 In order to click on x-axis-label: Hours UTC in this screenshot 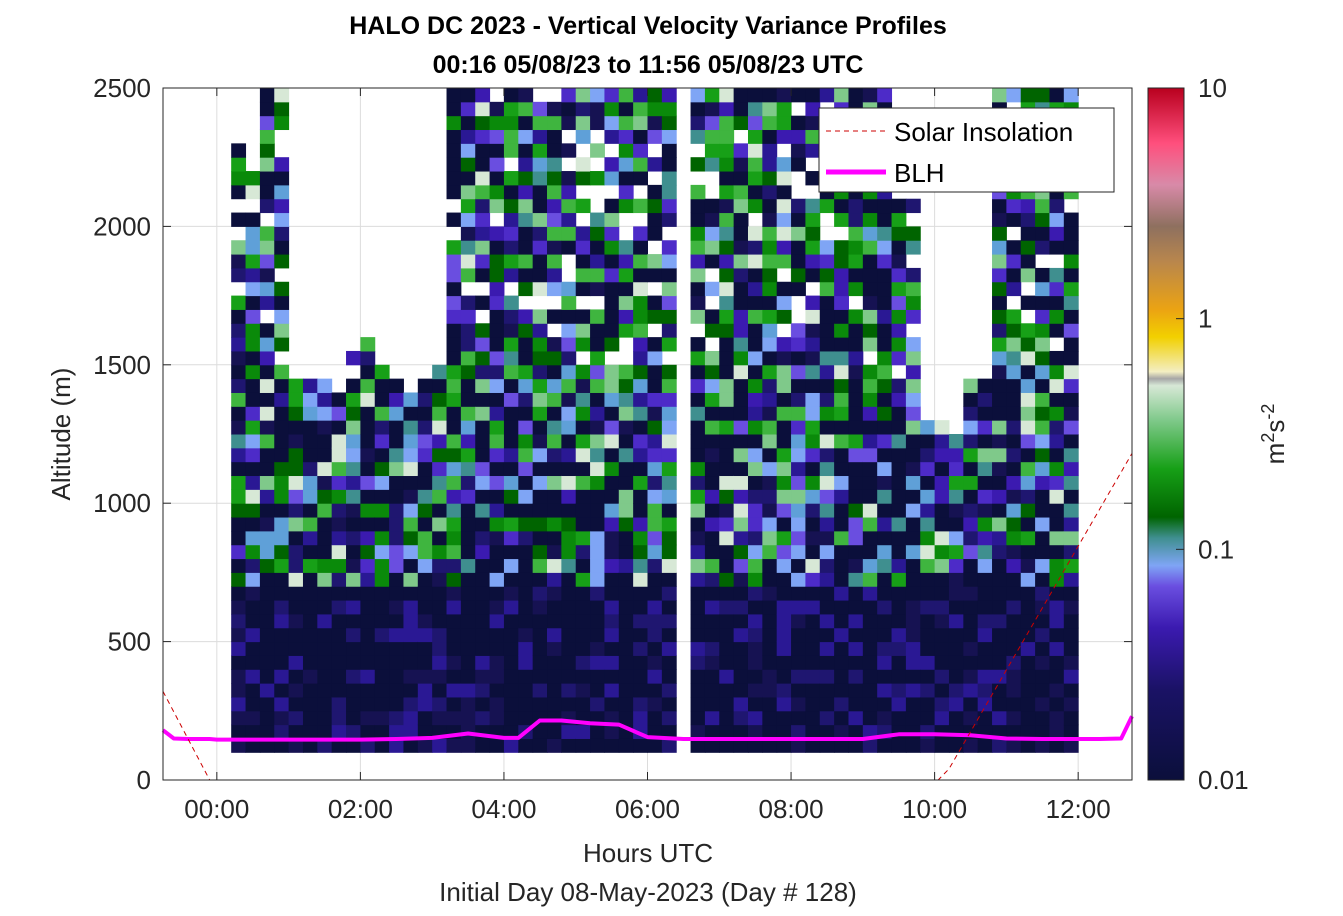, I will do `click(648, 853)`.